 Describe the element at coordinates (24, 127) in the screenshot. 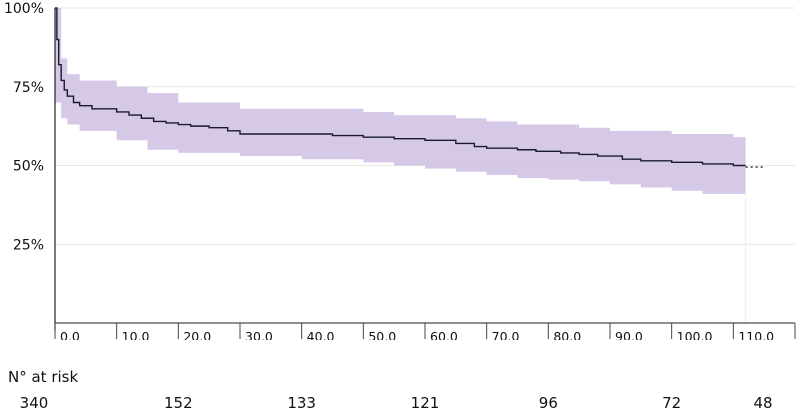

I see `y-tick-labels: 25% 50% 75% 100%` at that location.